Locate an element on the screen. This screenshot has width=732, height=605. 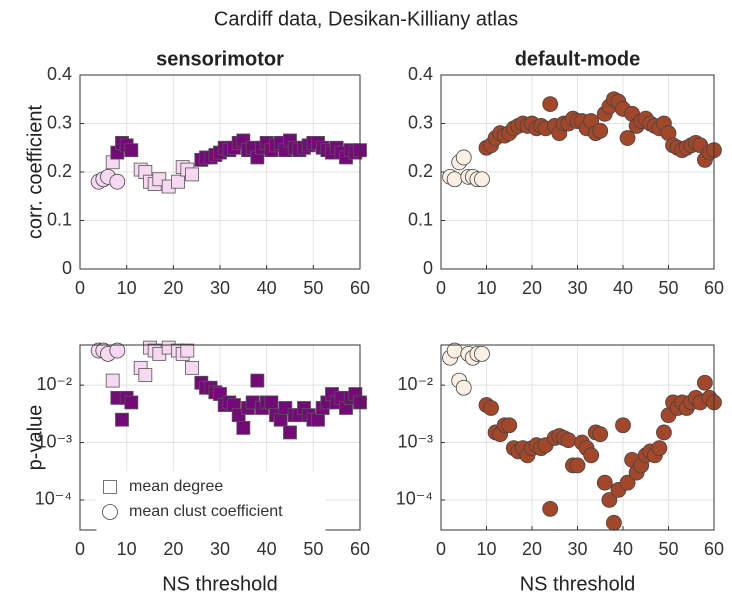
y-axis-label: p-value is located at coordinates (35, 438).